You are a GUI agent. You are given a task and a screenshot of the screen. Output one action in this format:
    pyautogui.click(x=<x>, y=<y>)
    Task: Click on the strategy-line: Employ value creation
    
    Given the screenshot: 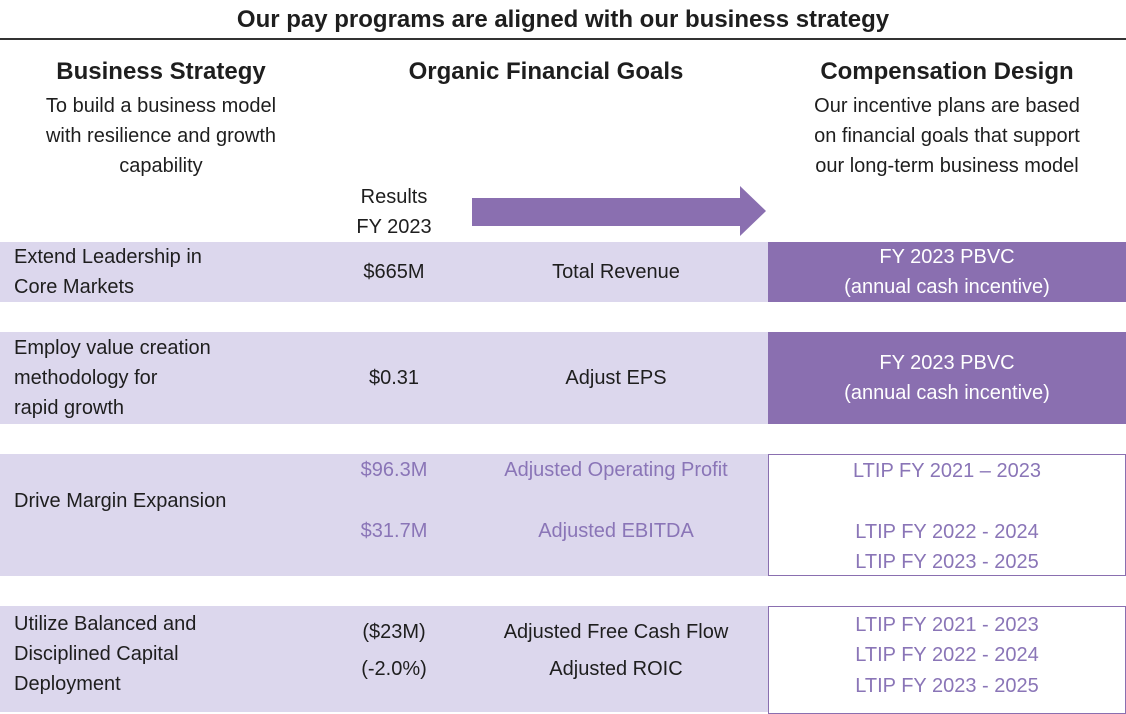 What is the action you would take?
    pyautogui.click(x=112, y=348)
    